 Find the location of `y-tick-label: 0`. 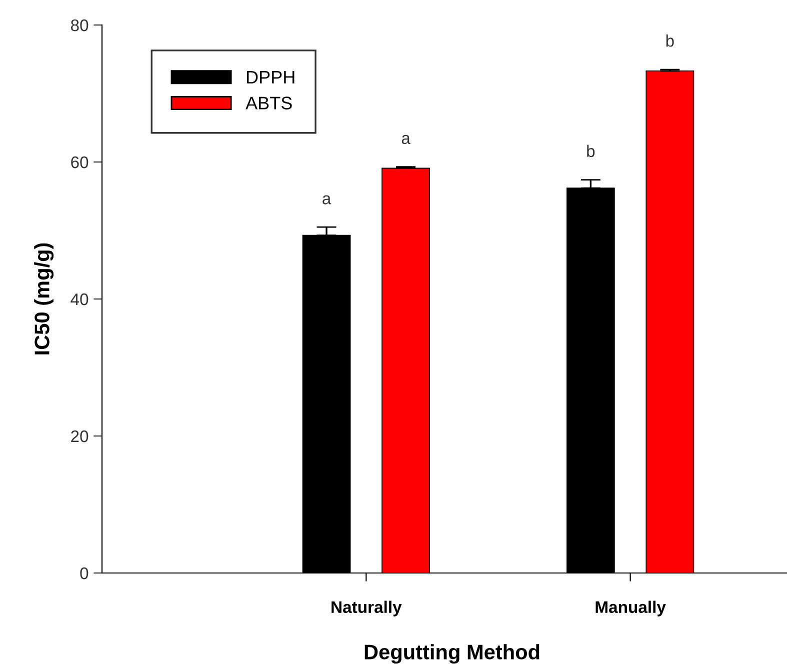

y-tick-label: 0 is located at coordinates (84, 573).